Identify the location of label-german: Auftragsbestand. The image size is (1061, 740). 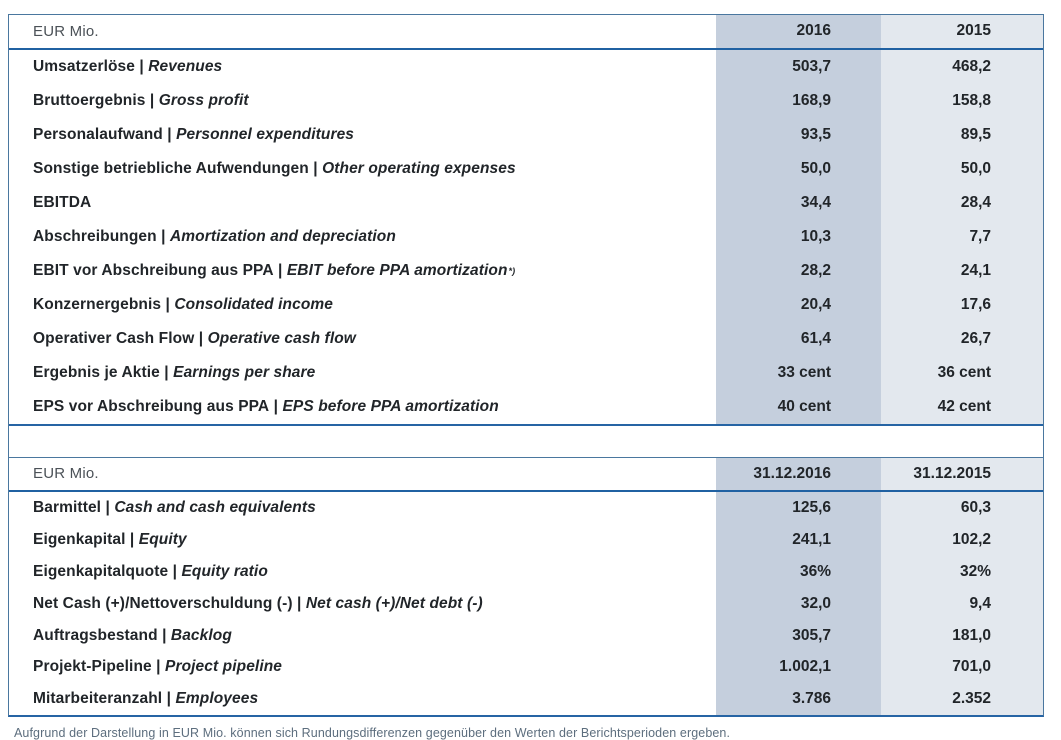
(95, 635).